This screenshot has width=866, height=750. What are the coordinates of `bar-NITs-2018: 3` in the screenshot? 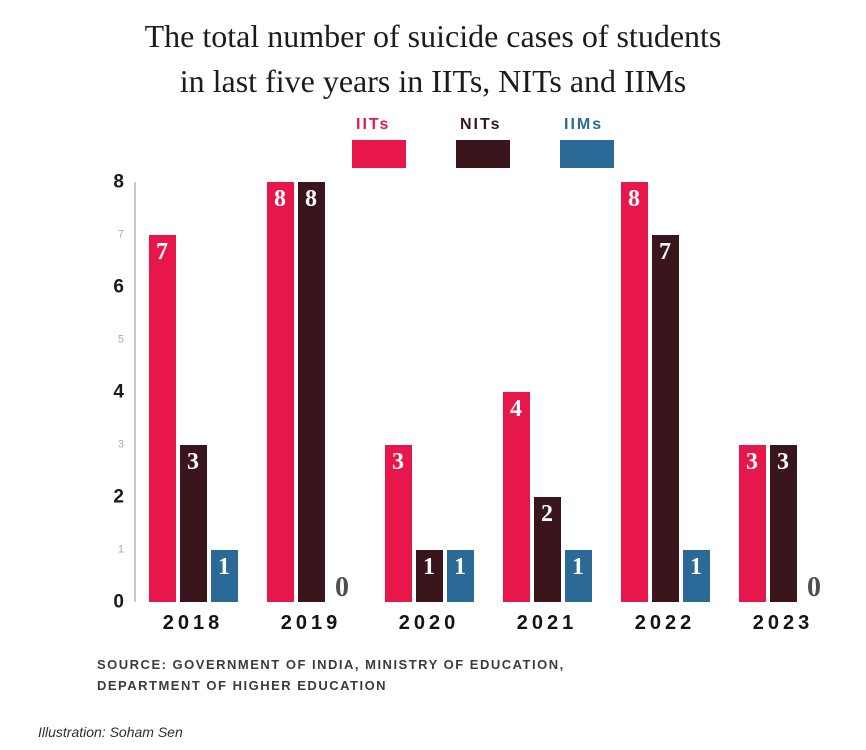 It's located at (193, 523).